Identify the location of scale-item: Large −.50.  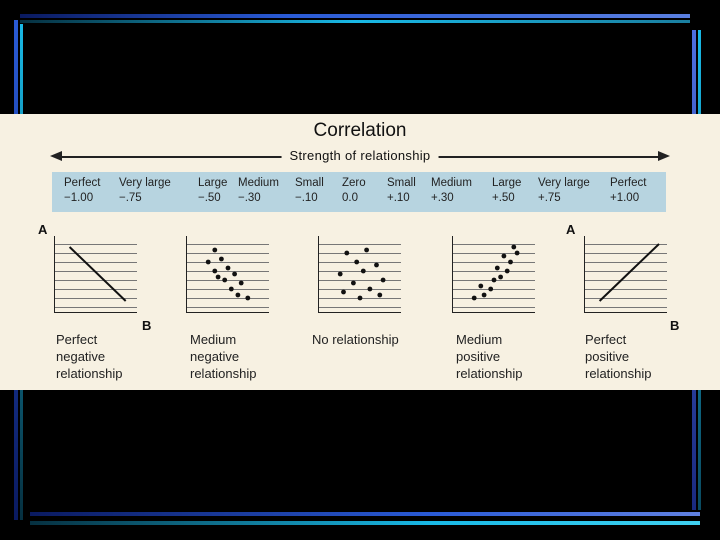
(213, 190).